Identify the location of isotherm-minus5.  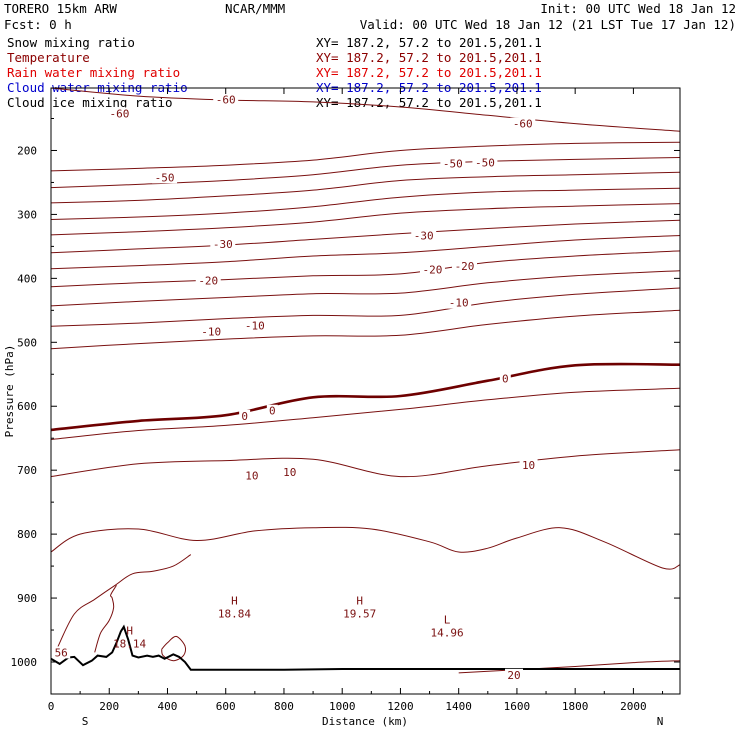
(365, 329).